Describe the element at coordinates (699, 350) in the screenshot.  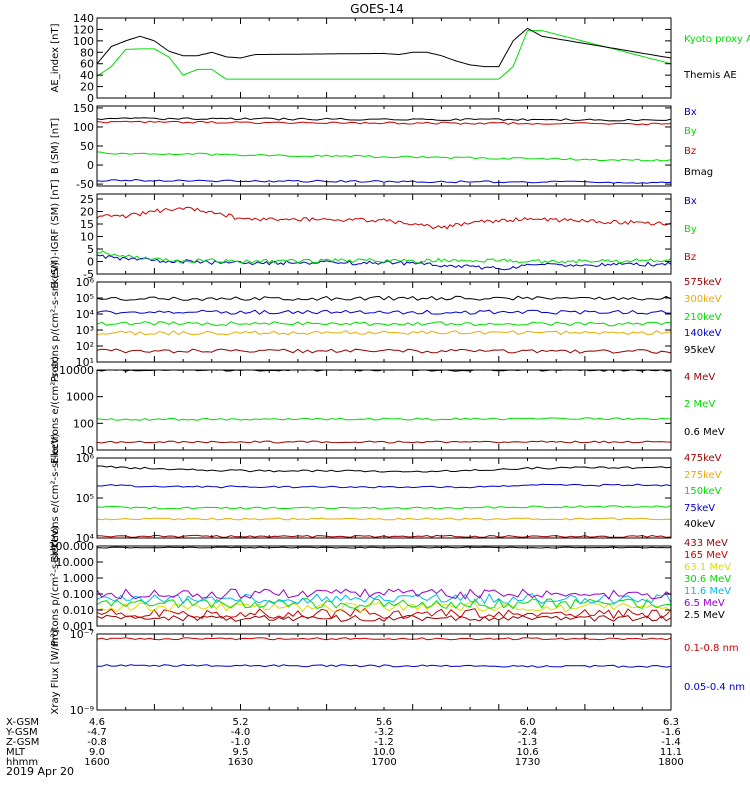
I see `legend-label: 95keV` at that location.